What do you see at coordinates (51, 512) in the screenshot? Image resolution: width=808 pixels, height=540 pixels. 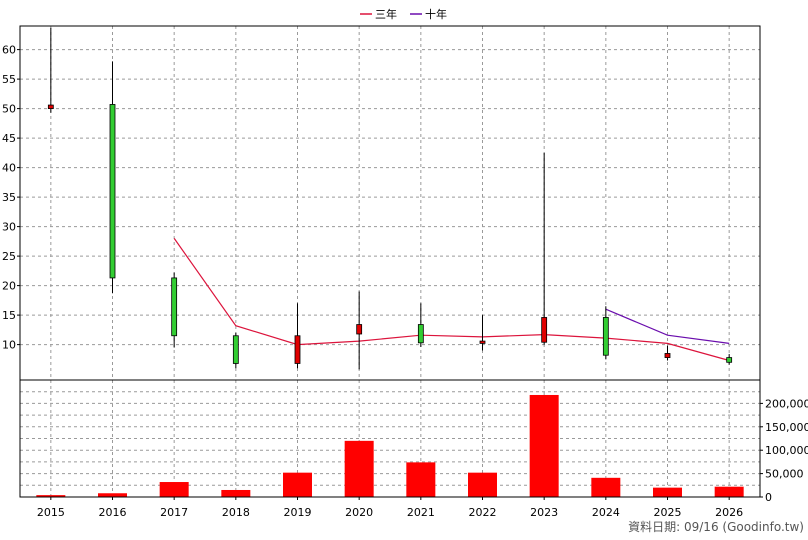 I see `x-tick-label: 2015` at bounding box center [51, 512].